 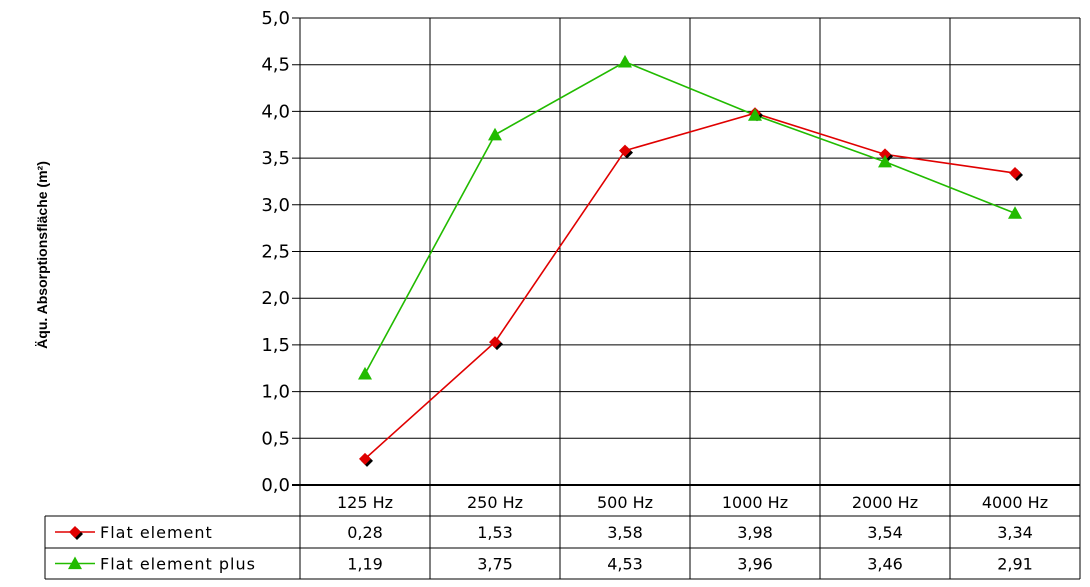 What do you see at coordinates (885, 502) in the screenshot?
I see `category-label: 2000 Hz` at bounding box center [885, 502].